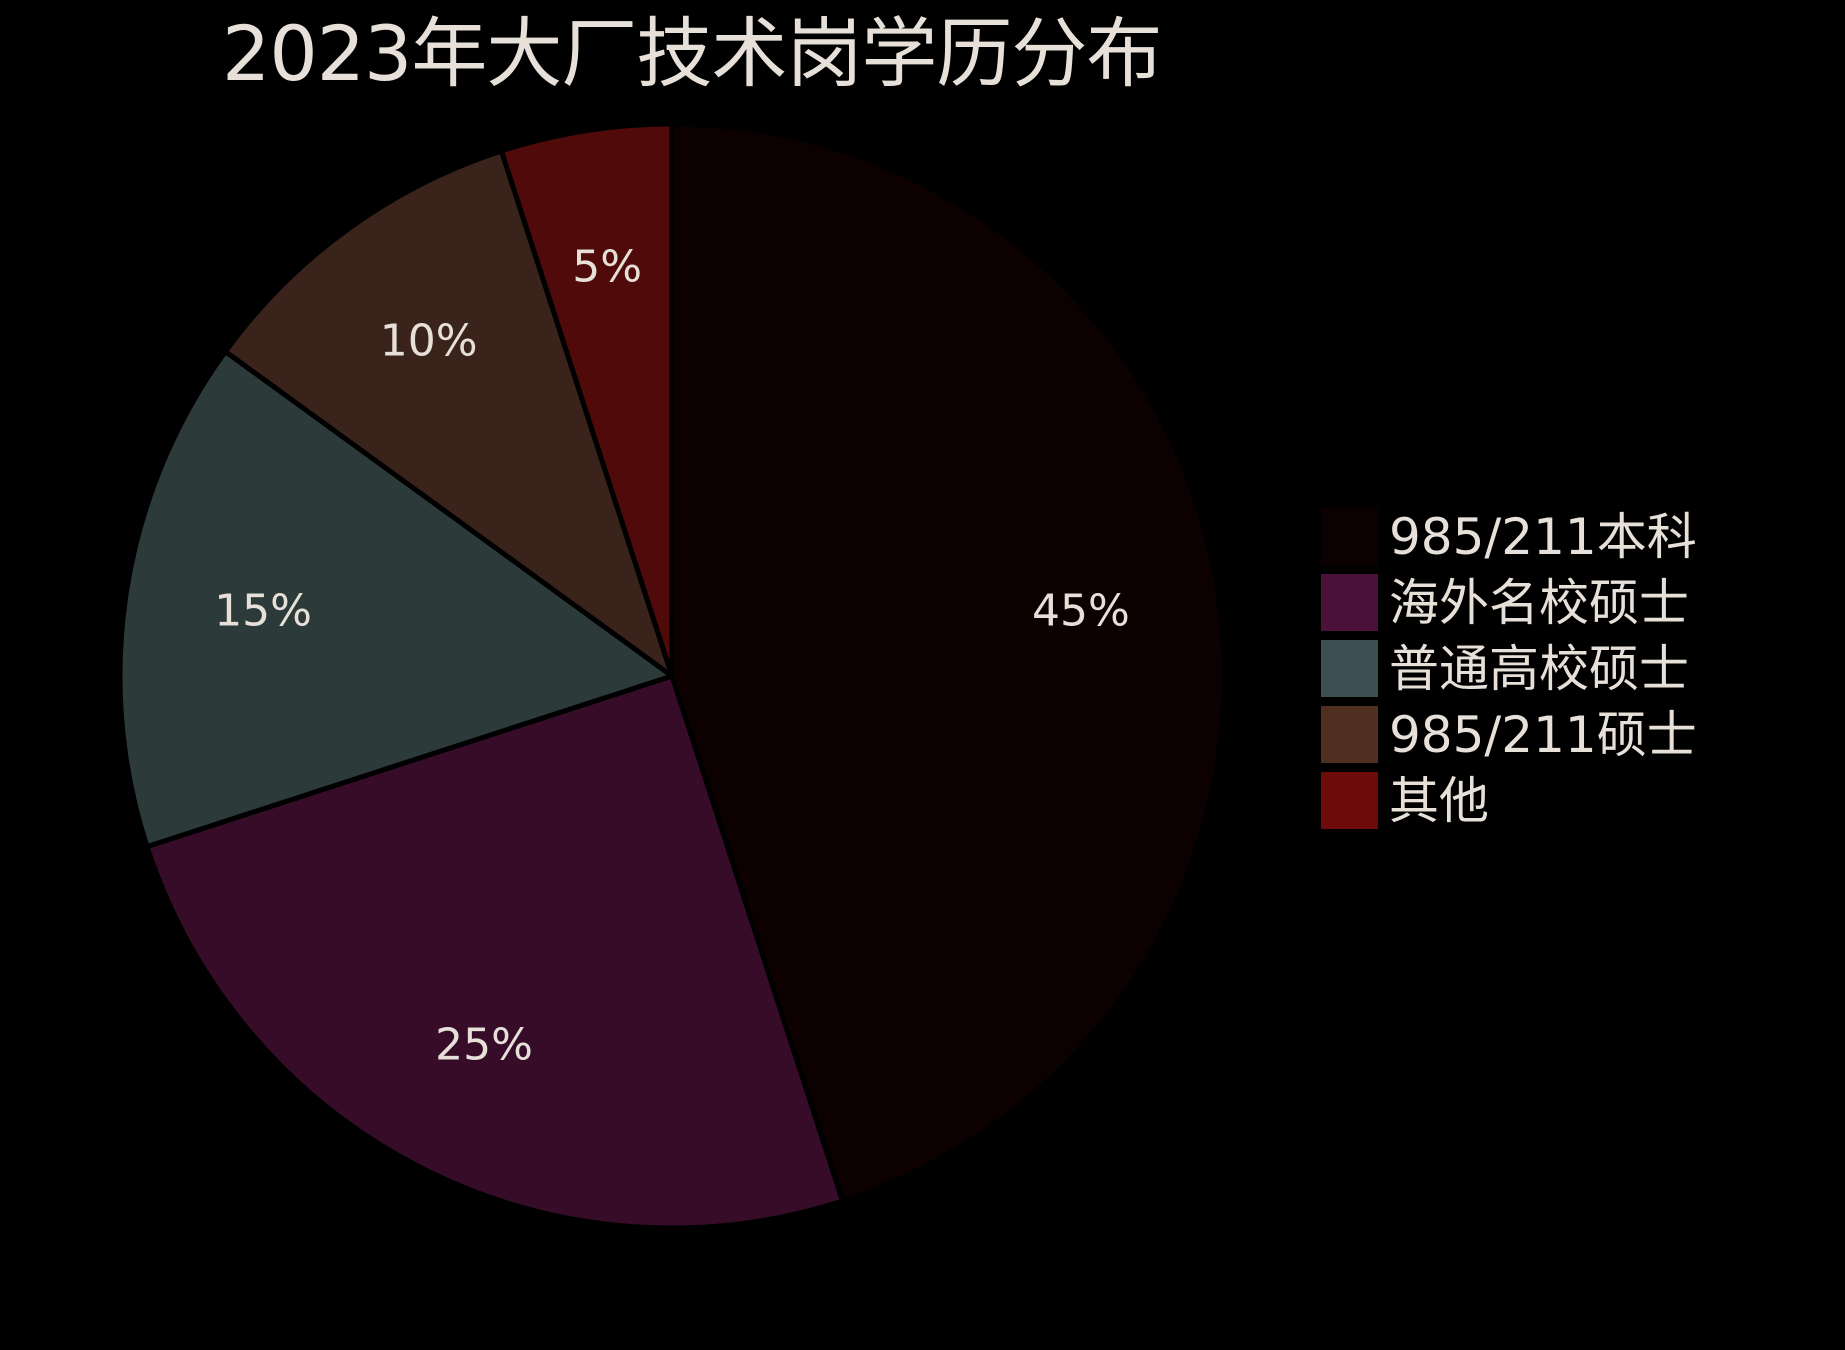  Describe the element at coordinates (429, 341) in the screenshot. I see `slice-value-label: 10%` at that location.